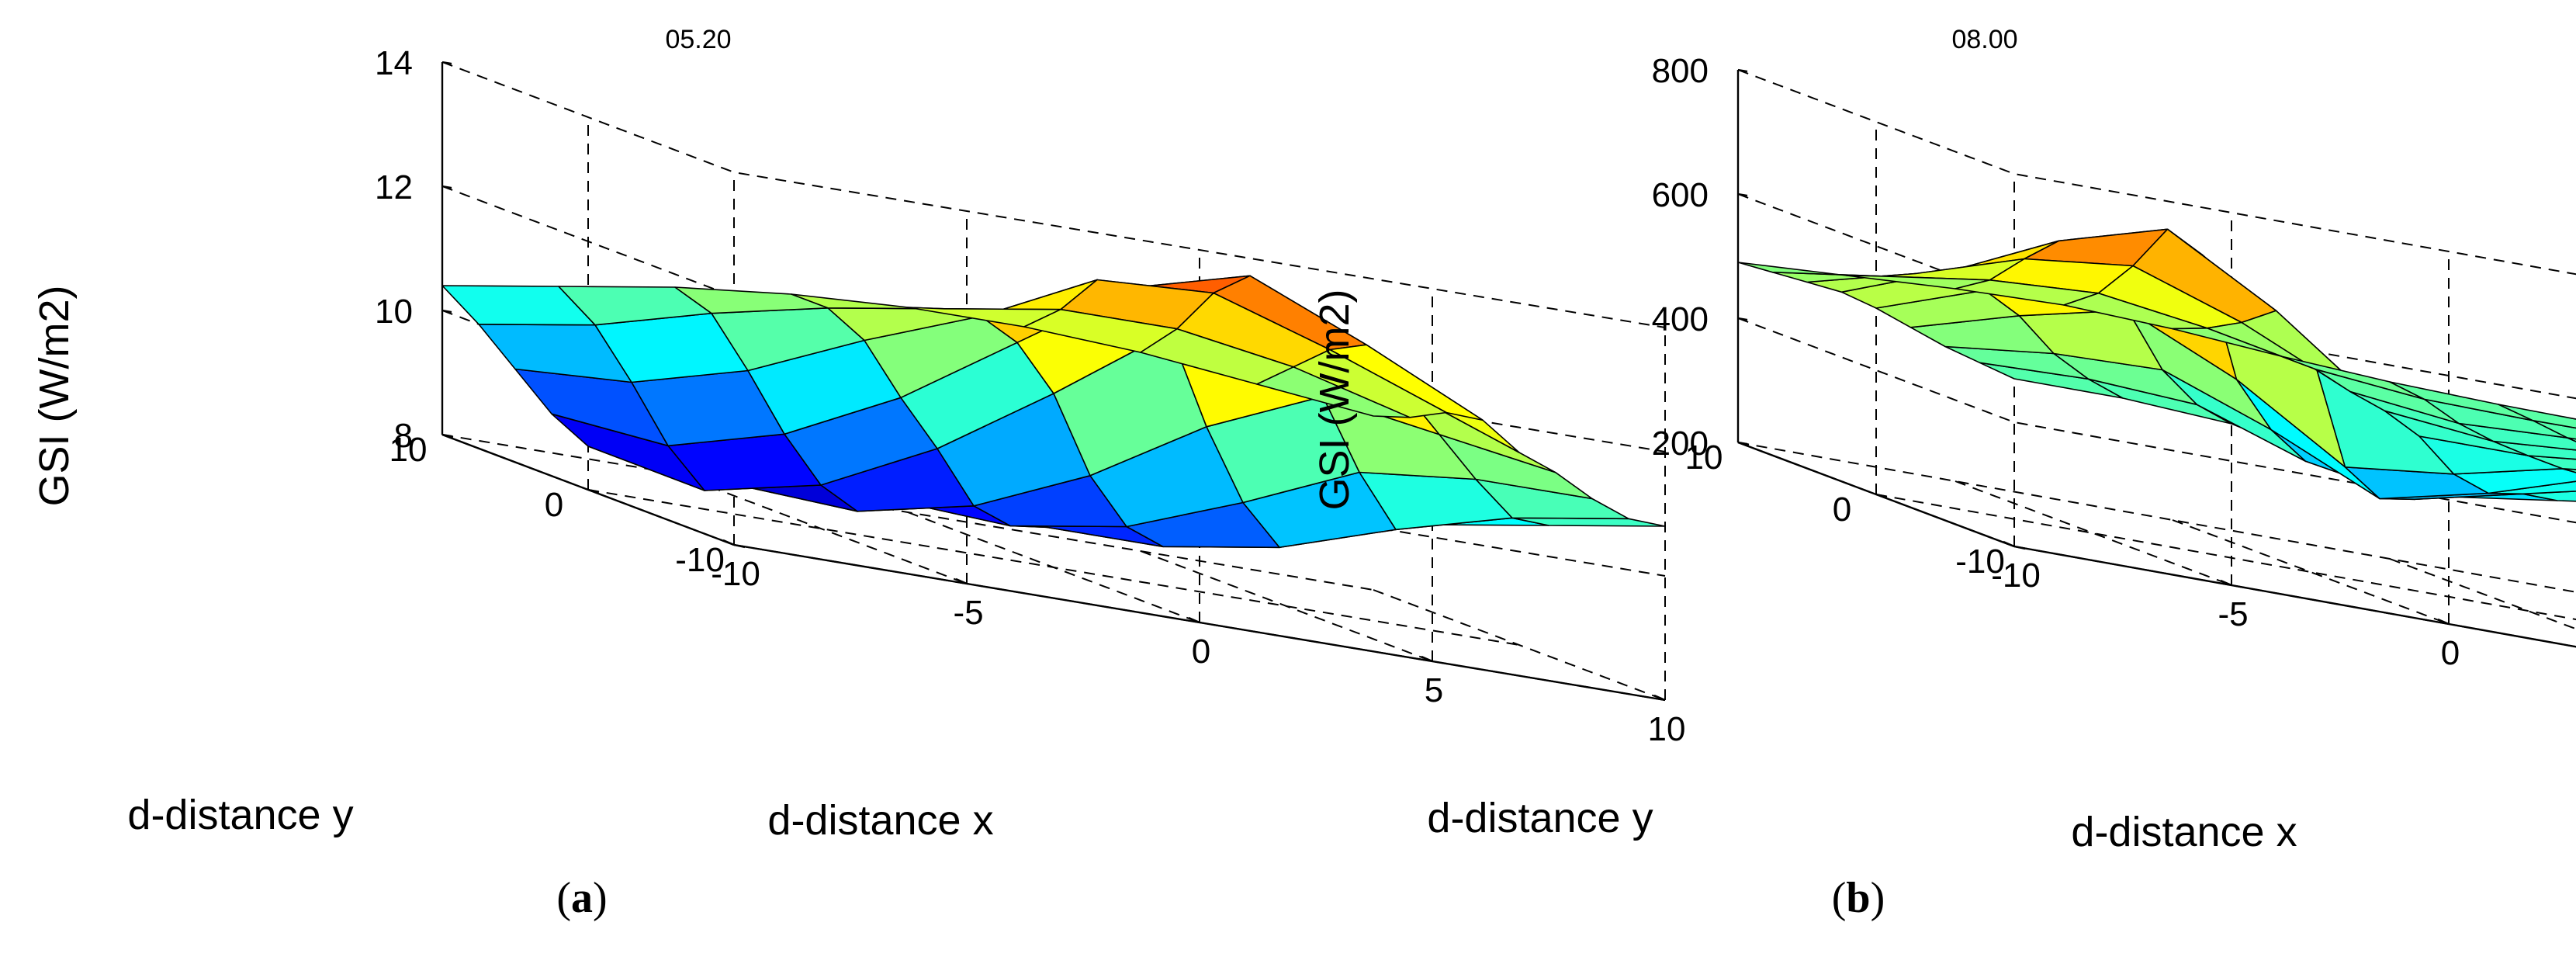 This screenshot has width=2576, height=957. I want to click on z-tick-label: 800, so click(1680, 71).